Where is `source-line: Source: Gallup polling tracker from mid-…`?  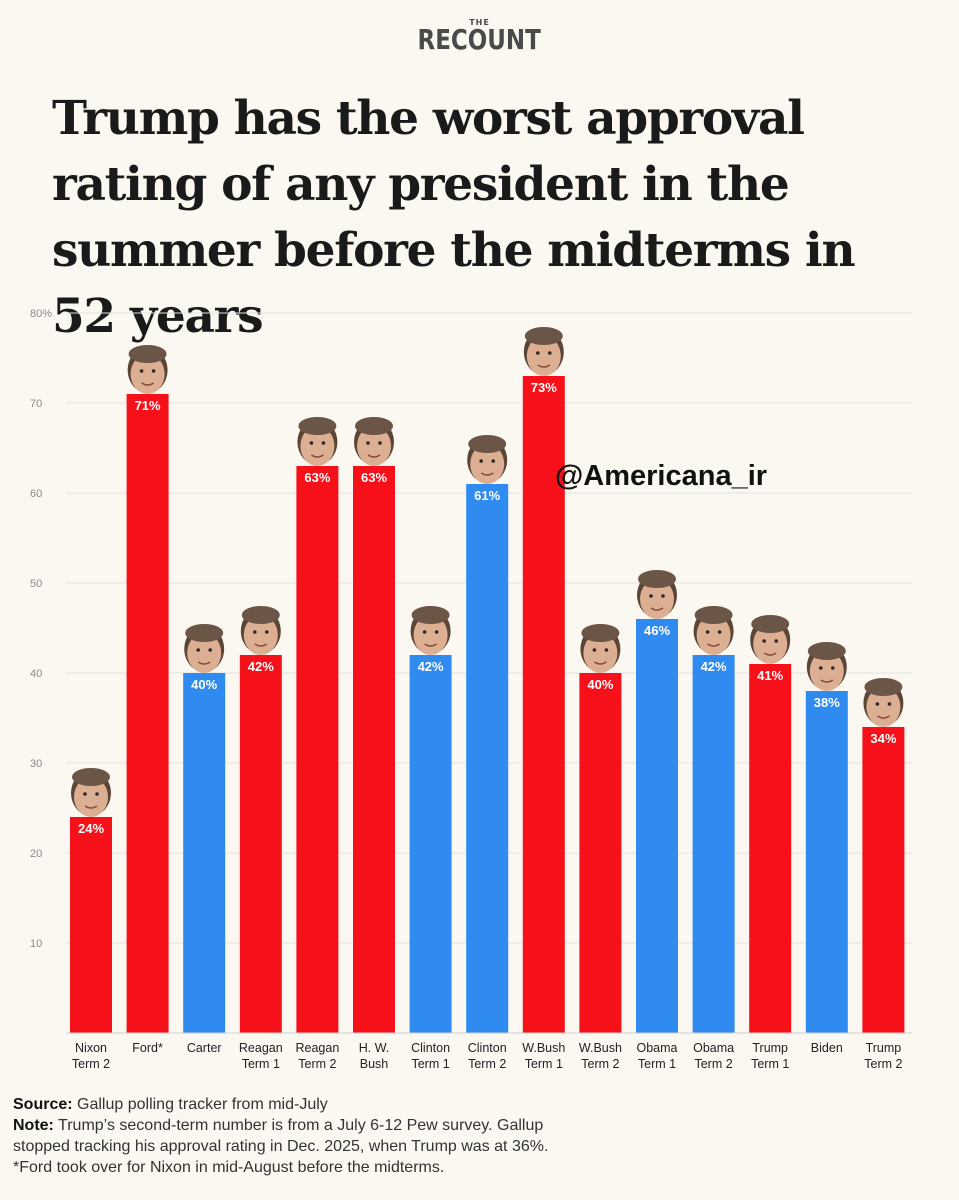 source-line: Source: Gallup polling tracker from mid-… is located at coordinates (280, 1104).